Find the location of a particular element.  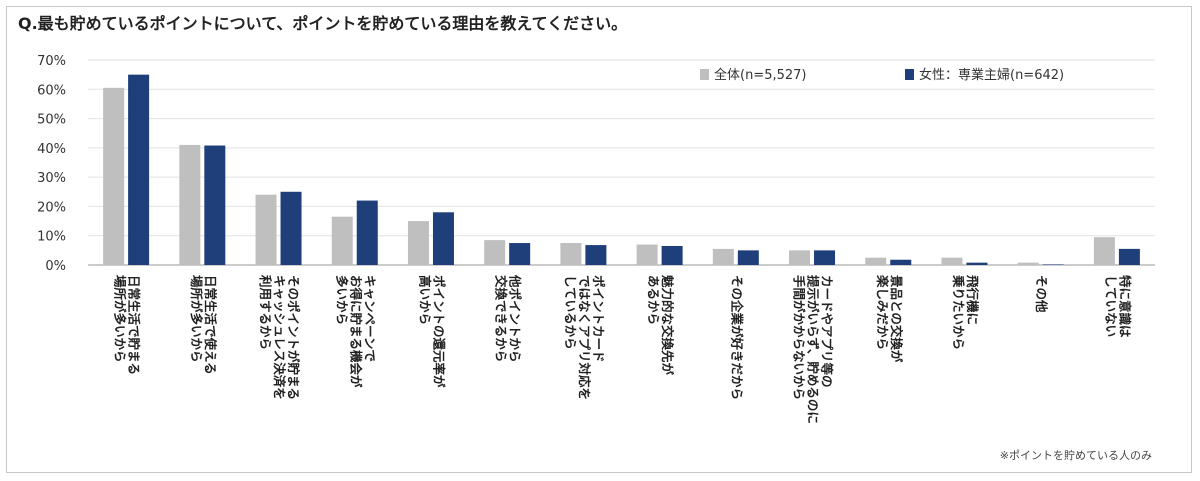

y-tick-label: 70% is located at coordinates (51, 61).